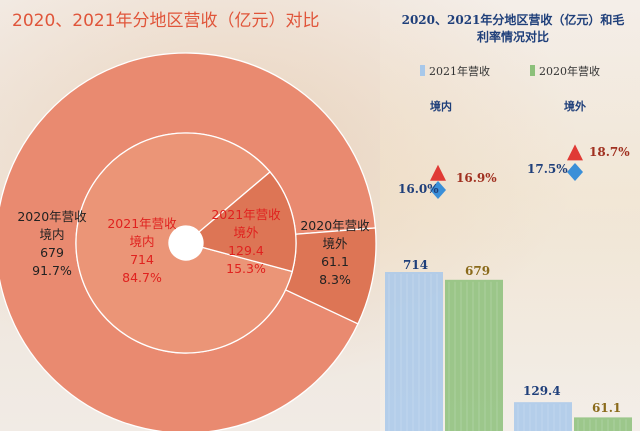  Describe the element at coordinates (513, 20) in the screenshot. I see `right-chart-title-line1: 2020、2021年分地区营收（亿元）和毛` at that location.